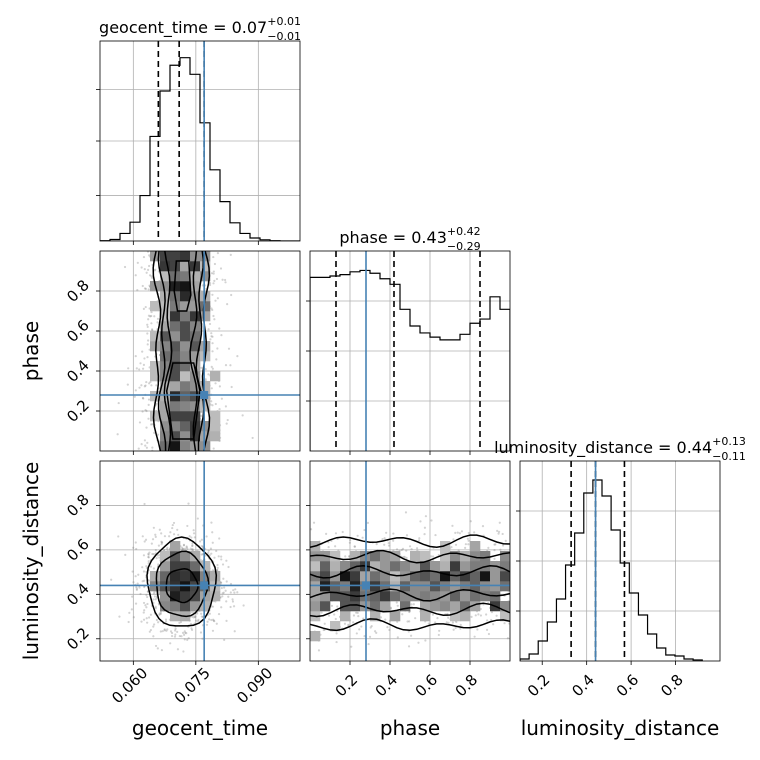 The height and width of the screenshot is (760, 760). I want to click on title-geocent_time: geocent_time = 0.07+0.01, so click(200, 26).